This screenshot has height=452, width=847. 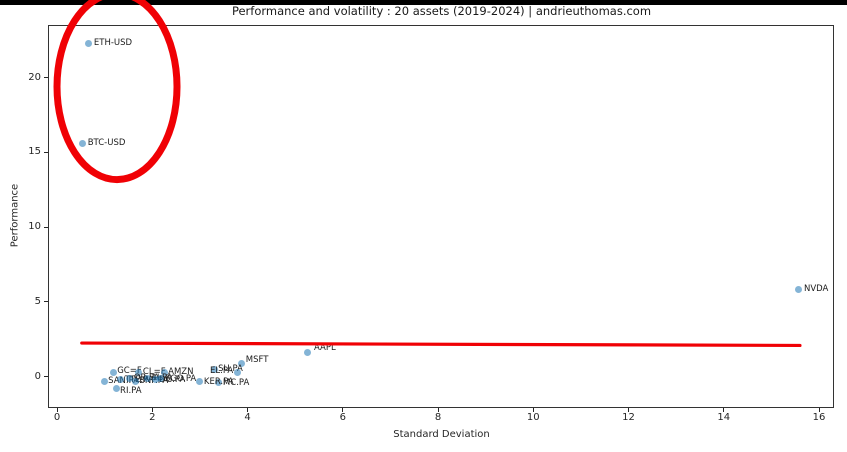 I want to click on point-label-sgo-pa: SGO.PA, so click(x=180, y=378).